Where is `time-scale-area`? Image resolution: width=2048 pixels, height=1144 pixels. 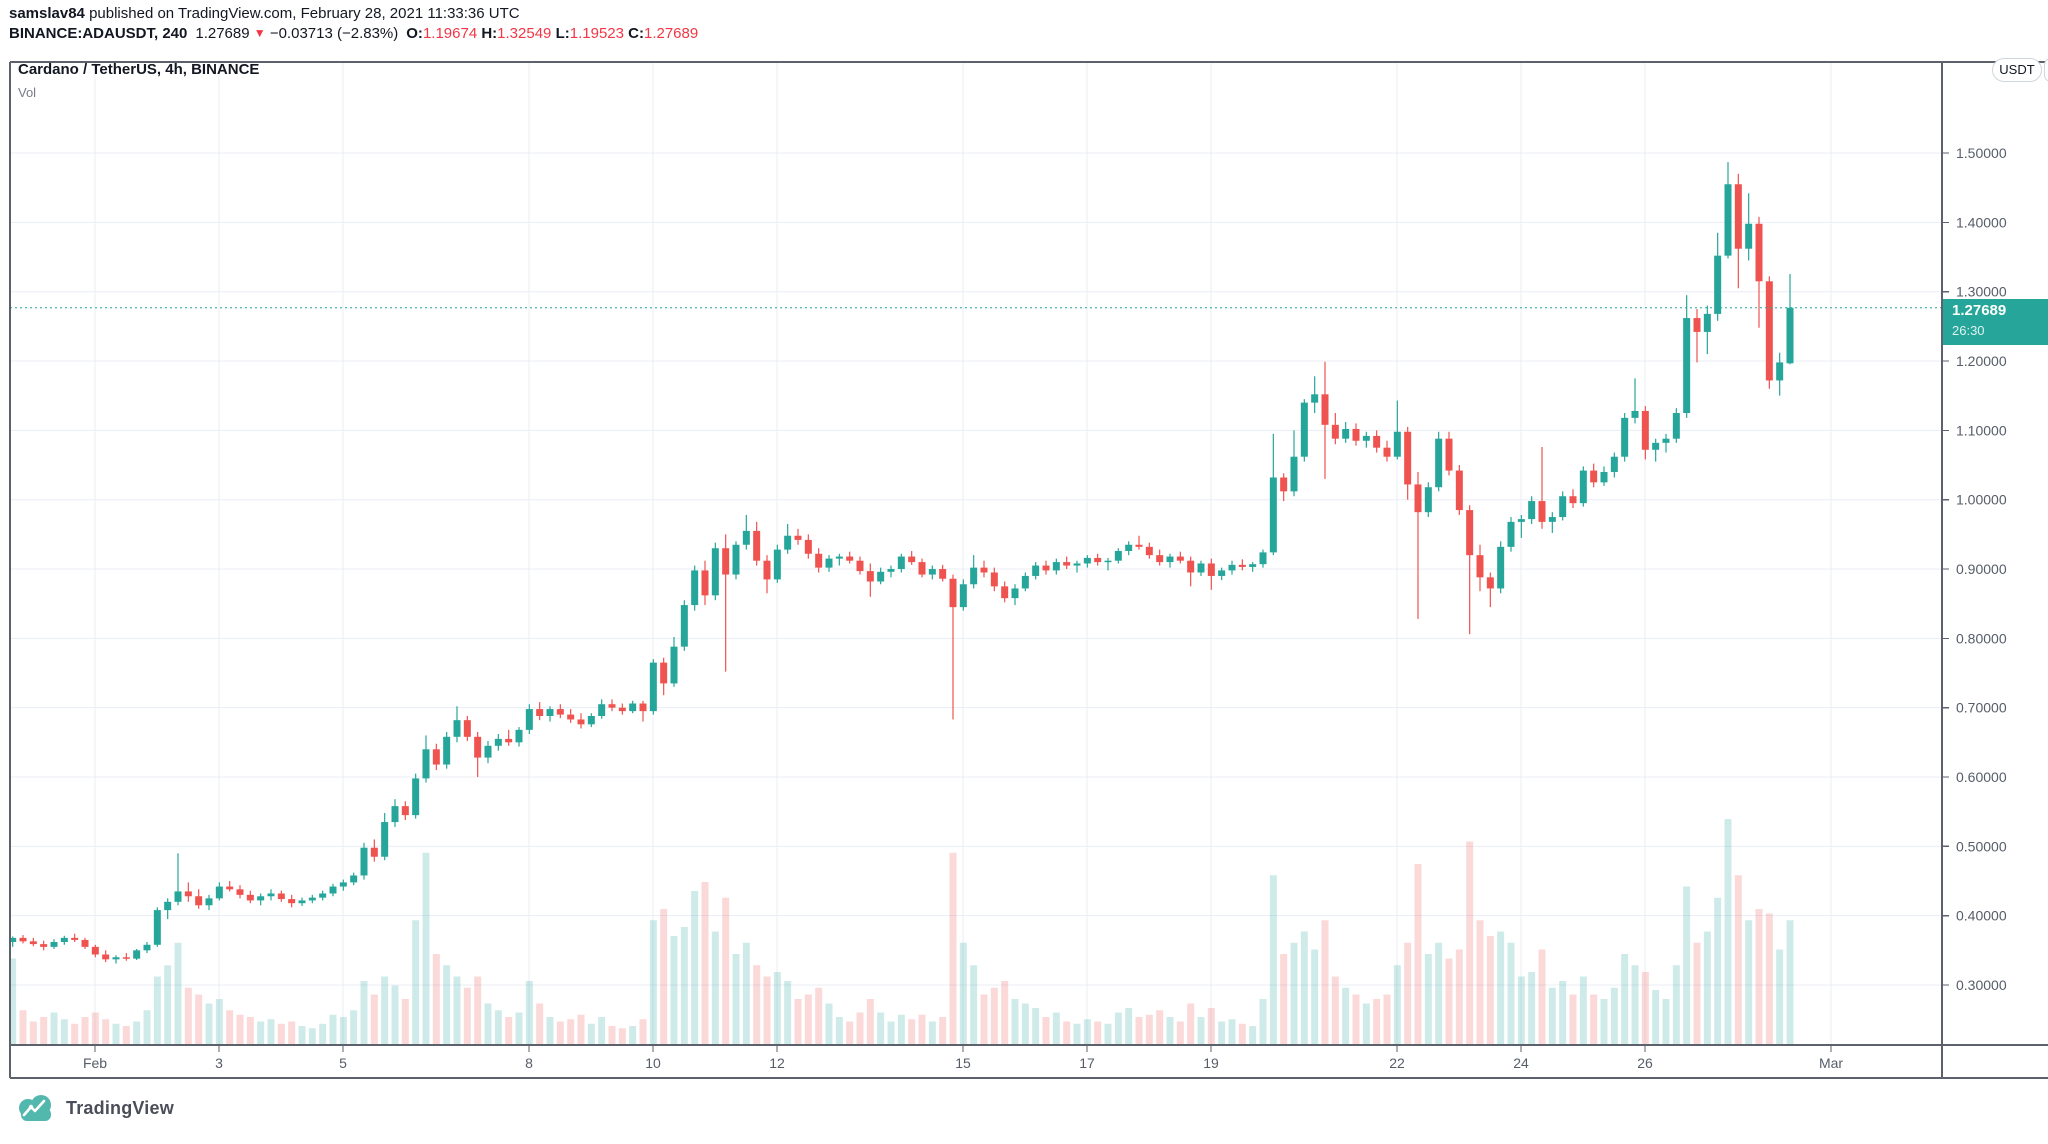
time-scale-area is located at coordinates (1029, 1061).